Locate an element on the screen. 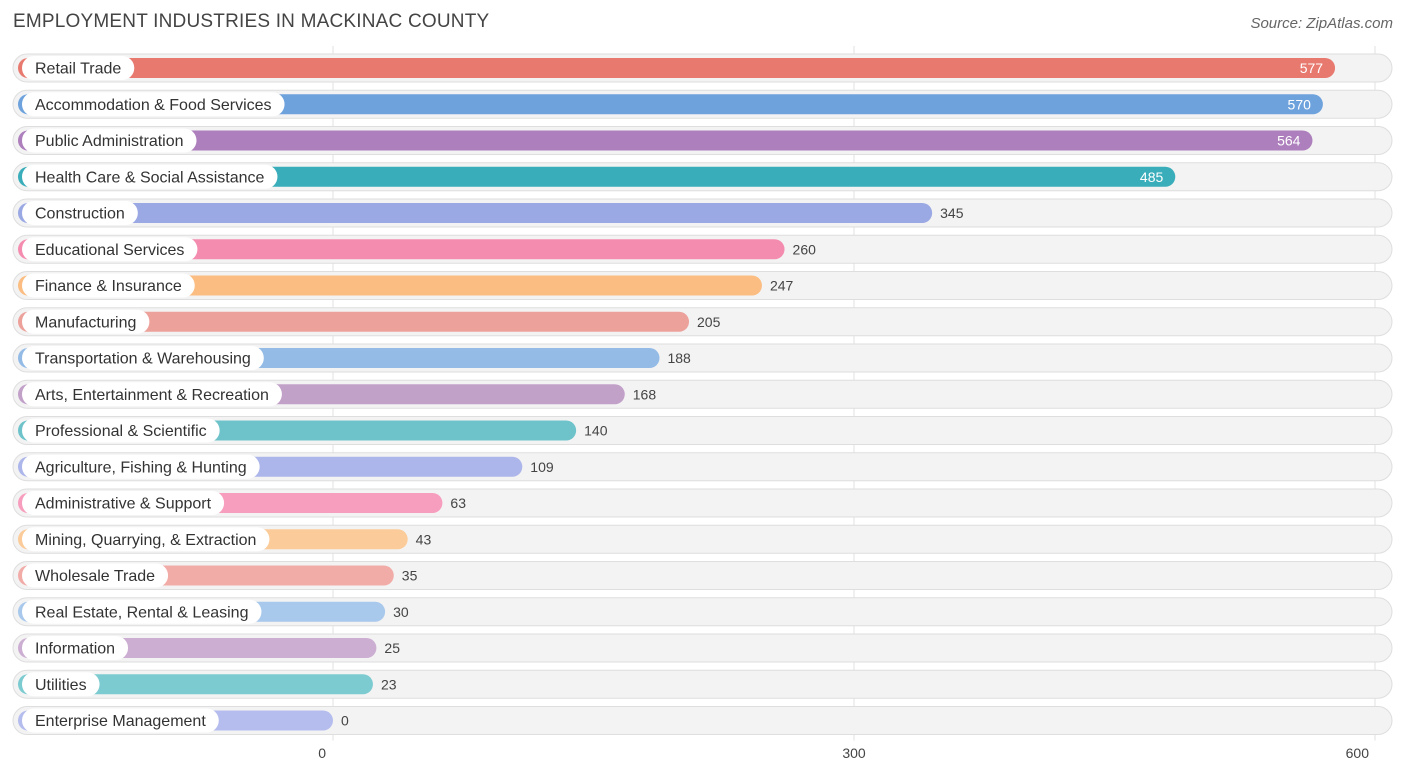 The width and height of the screenshot is (1406, 776). bar-row: Retail Trade 577 is located at coordinates (702, 68).